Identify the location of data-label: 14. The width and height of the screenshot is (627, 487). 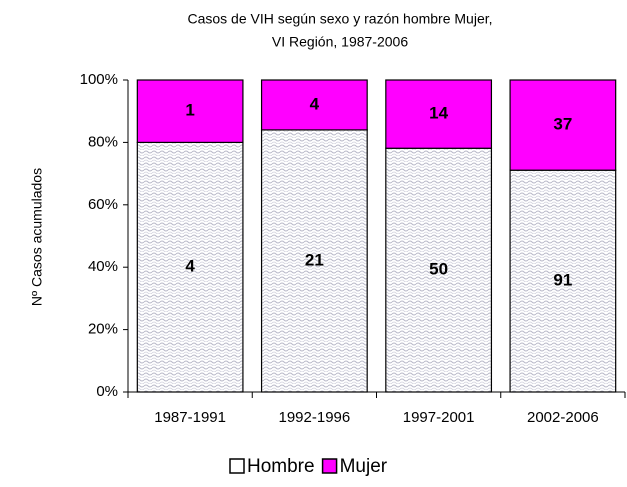
(438, 113).